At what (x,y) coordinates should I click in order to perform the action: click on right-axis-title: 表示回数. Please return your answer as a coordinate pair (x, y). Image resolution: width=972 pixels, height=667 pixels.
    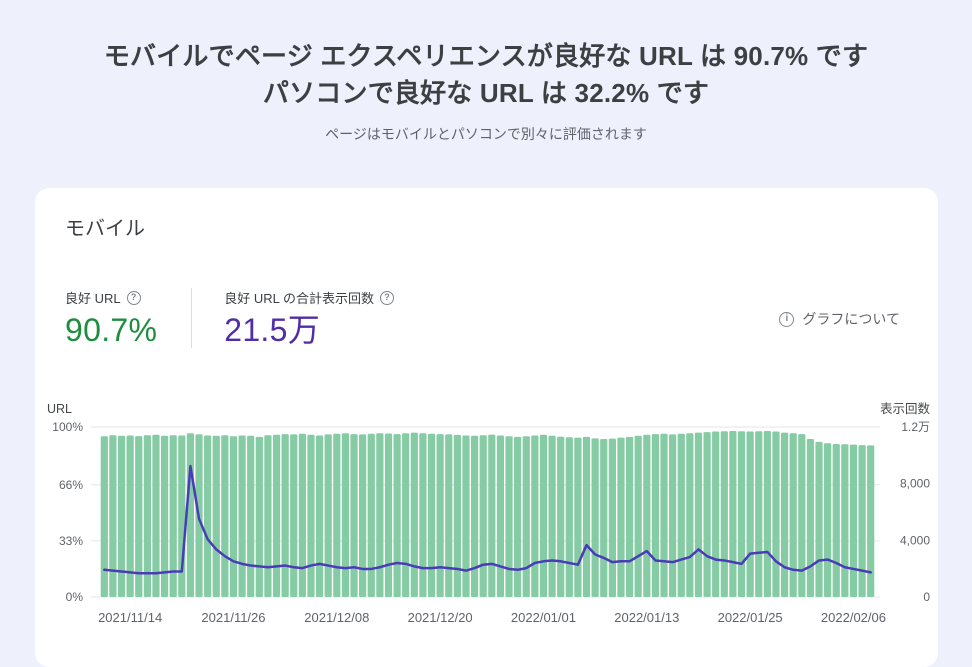
    Looking at the image, I should click on (905, 408).